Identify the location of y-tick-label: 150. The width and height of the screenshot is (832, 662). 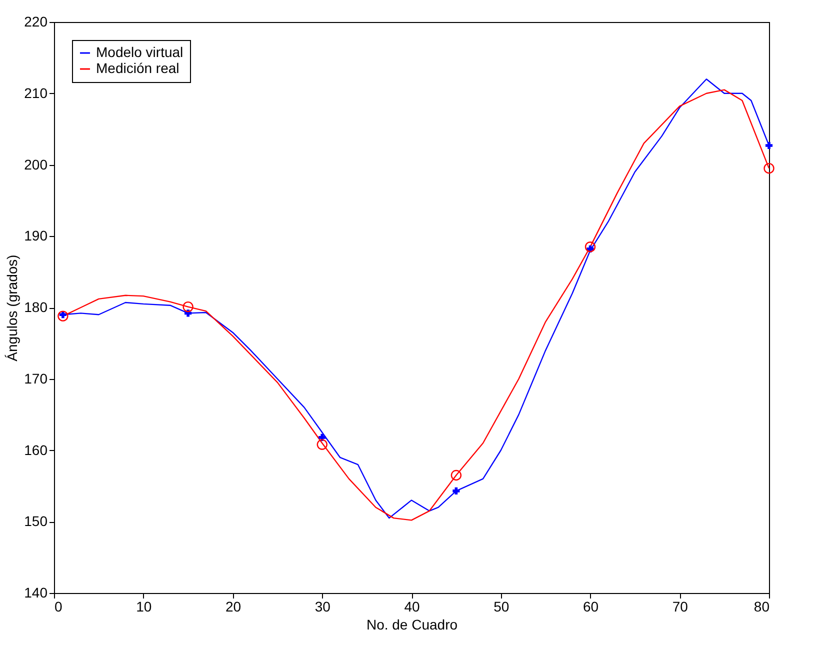
(36, 521).